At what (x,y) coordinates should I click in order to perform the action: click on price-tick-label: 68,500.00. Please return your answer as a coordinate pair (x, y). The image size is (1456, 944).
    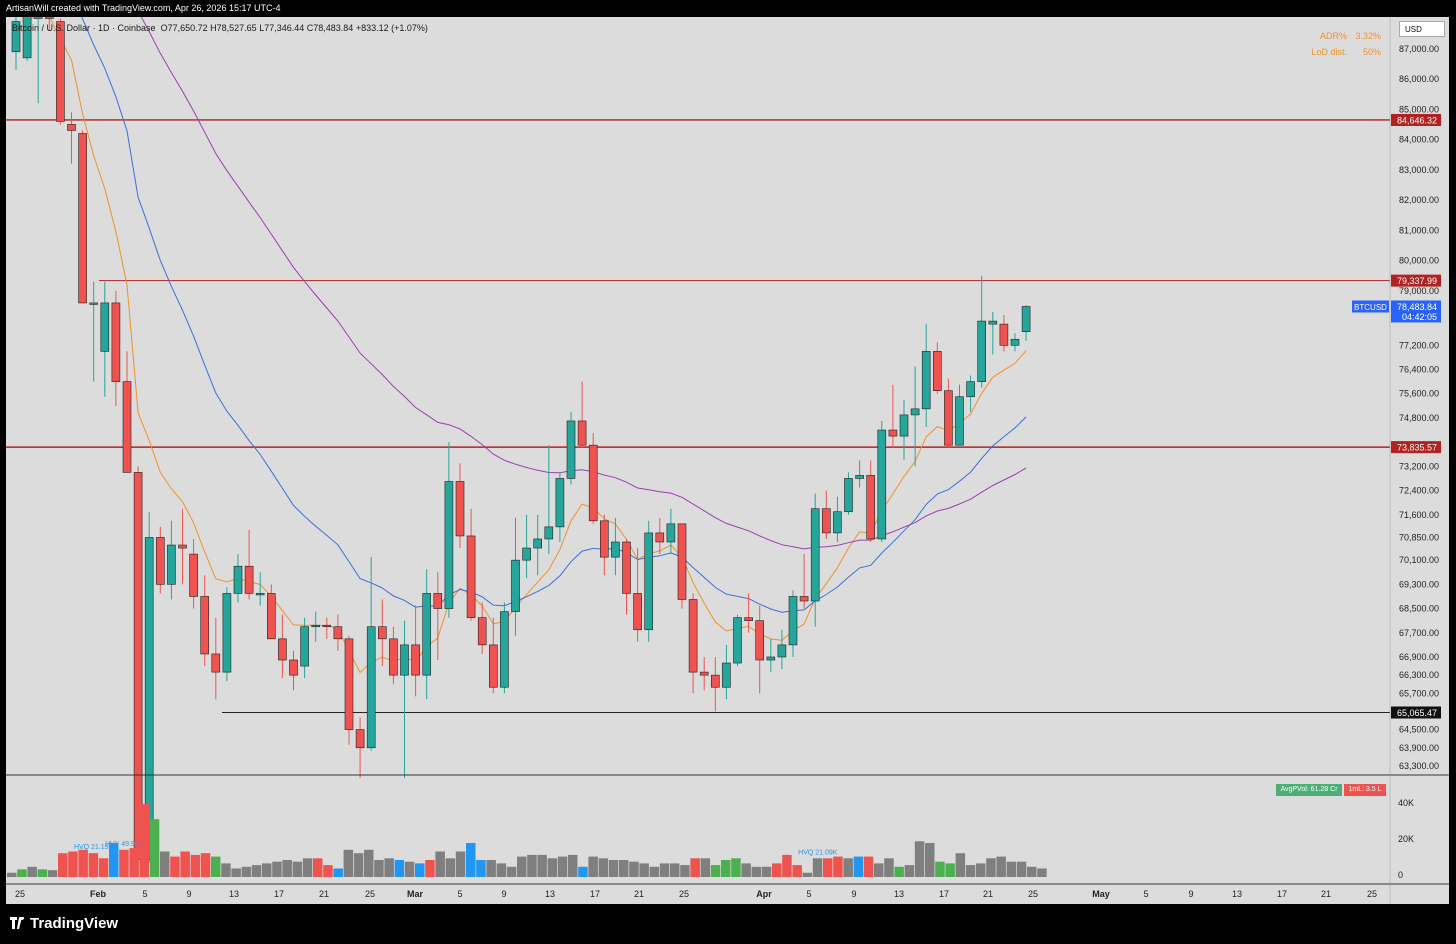
    Looking at the image, I should click on (1419, 609).